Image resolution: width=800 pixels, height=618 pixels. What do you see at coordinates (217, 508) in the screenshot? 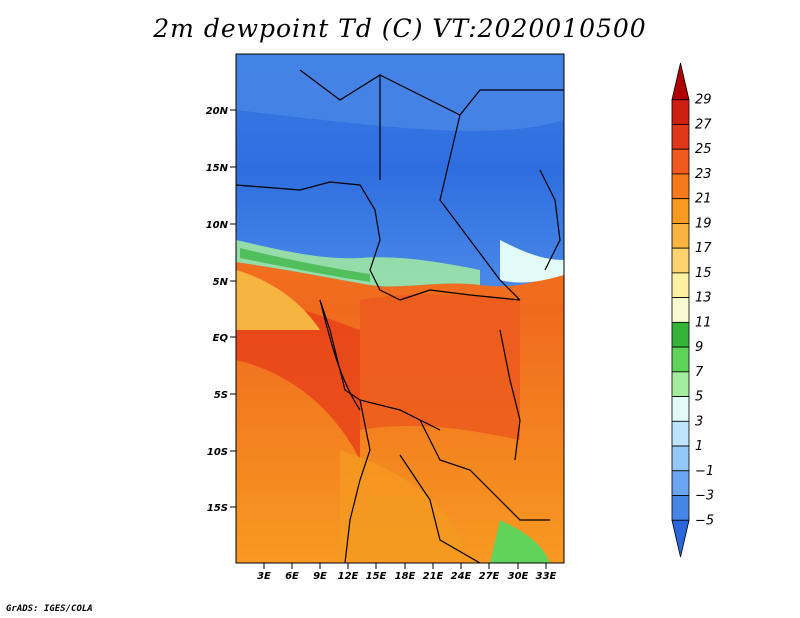
I see `lat-tick-label: 15S` at bounding box center [217, 508].